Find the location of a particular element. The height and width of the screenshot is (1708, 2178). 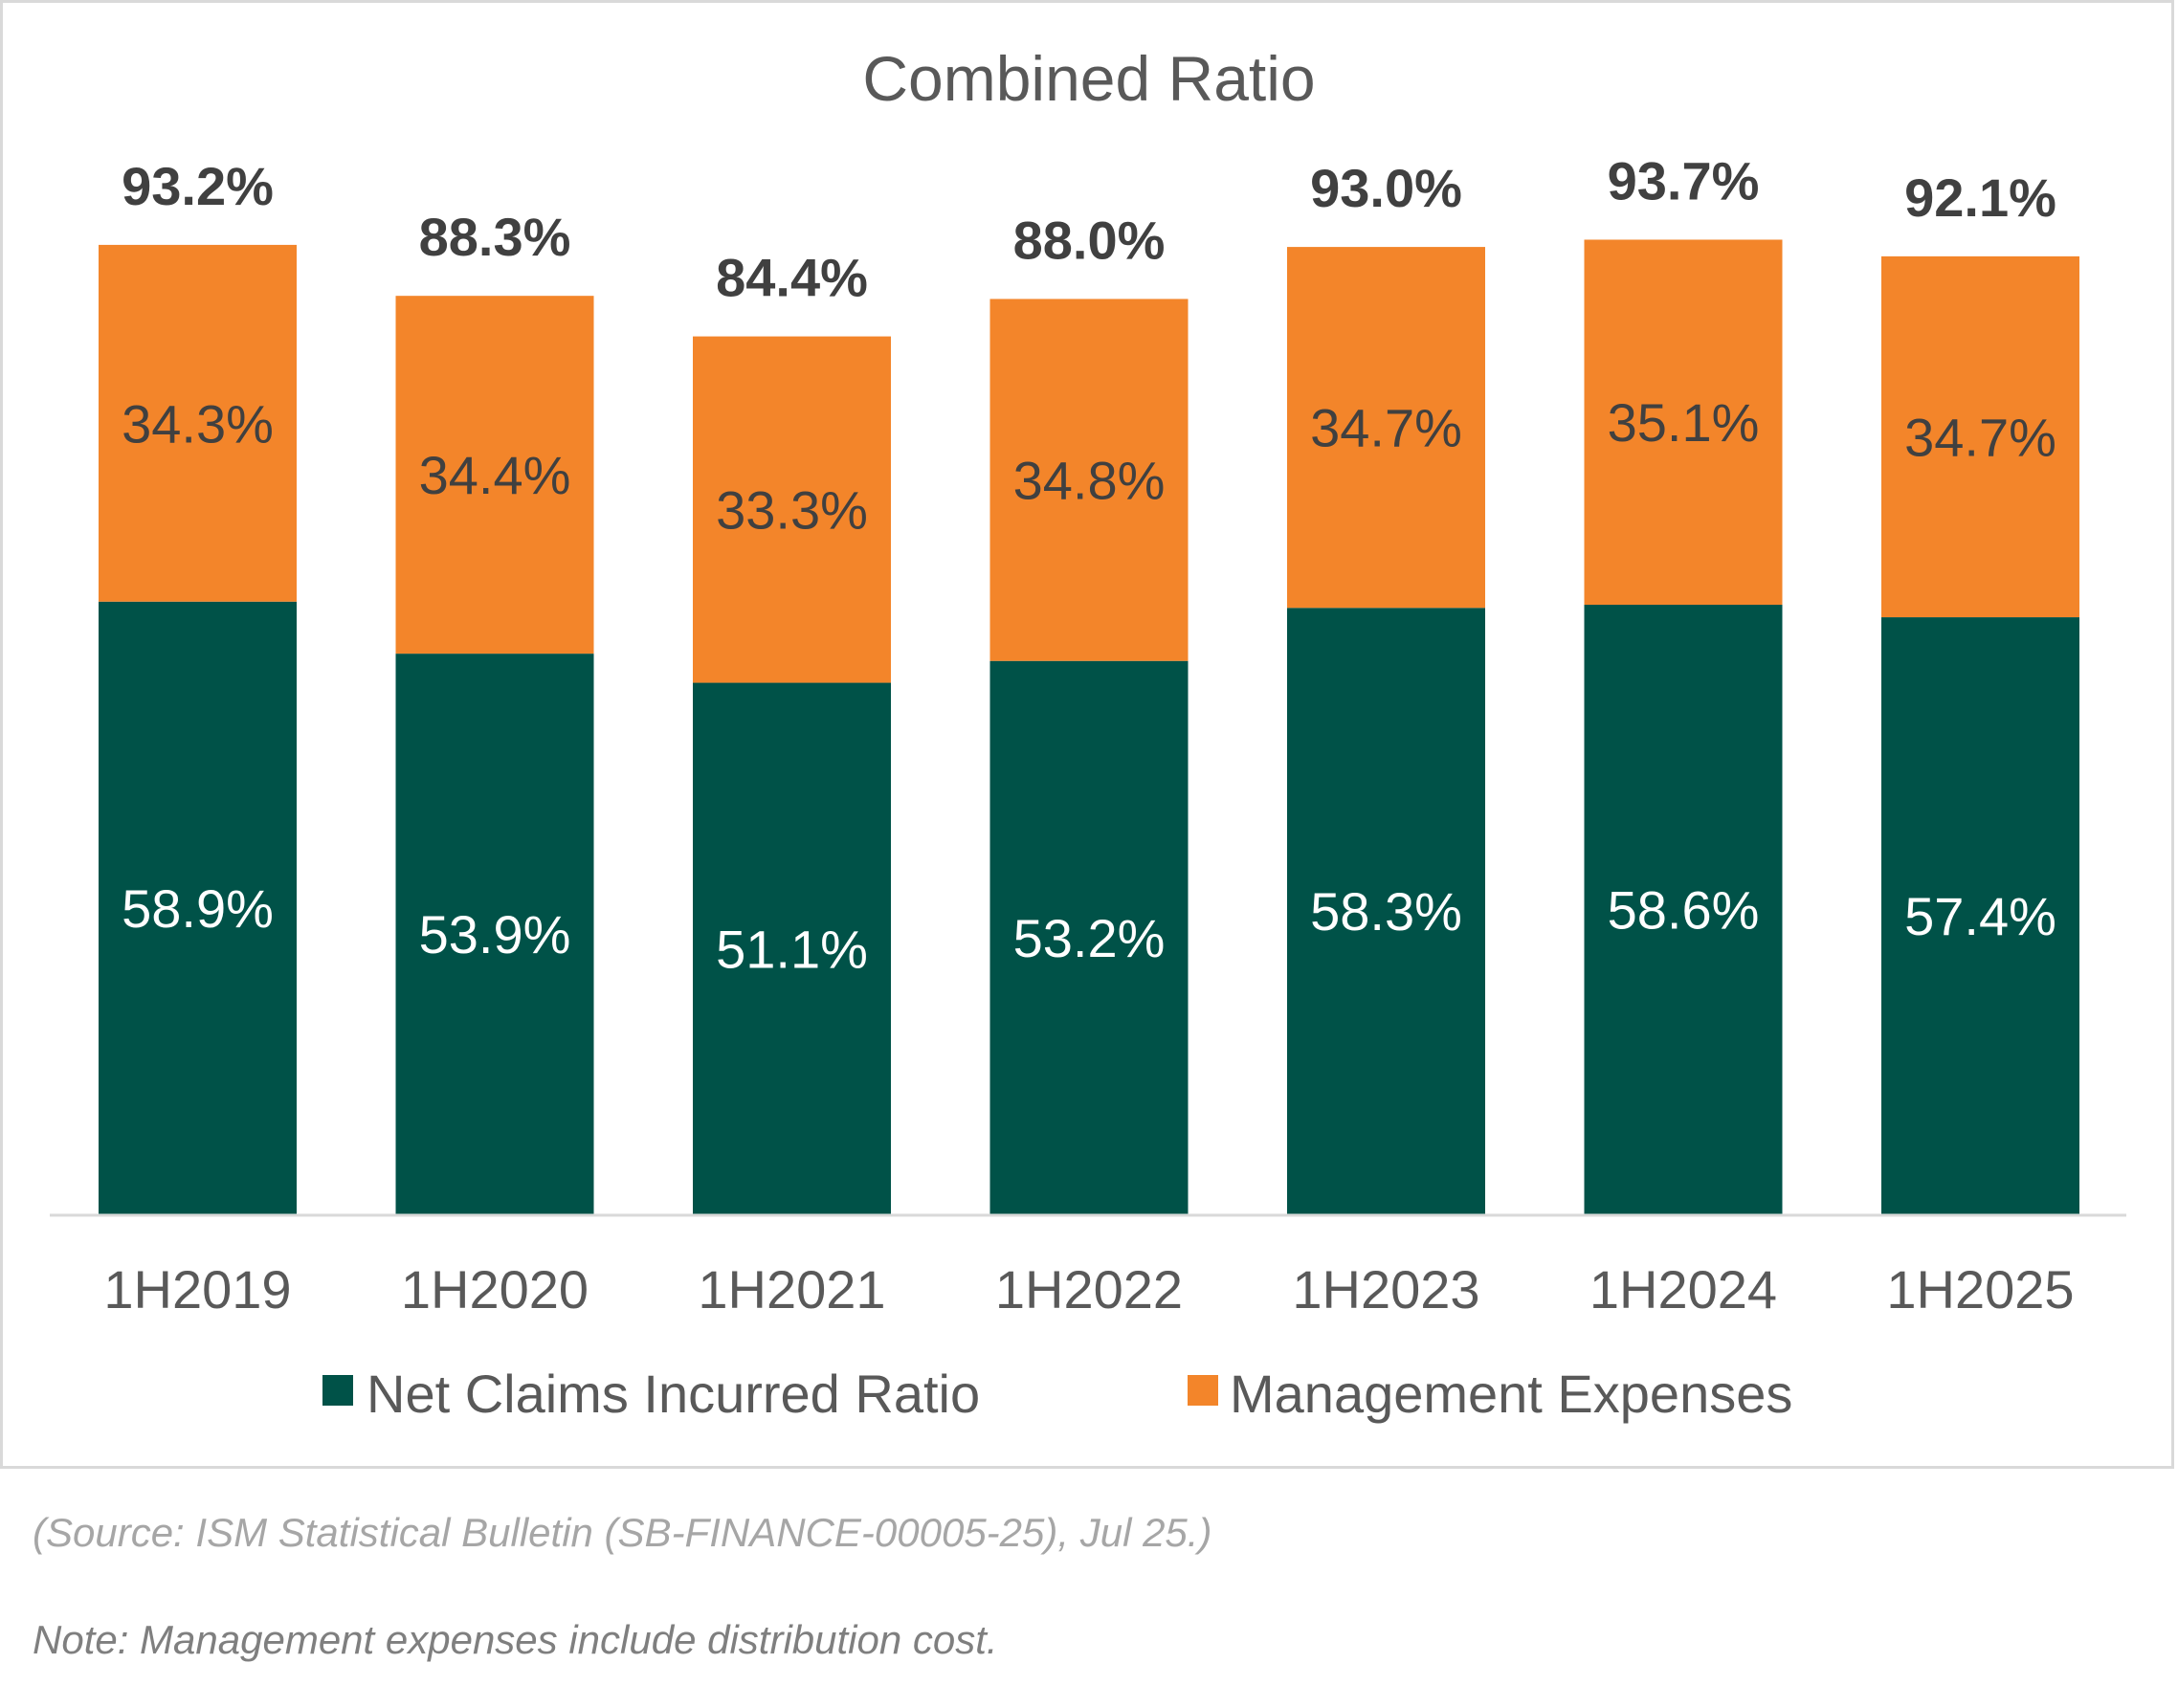

data-label-net-claims-1H2023: 58.3% is located at coordinates (1386, 912).